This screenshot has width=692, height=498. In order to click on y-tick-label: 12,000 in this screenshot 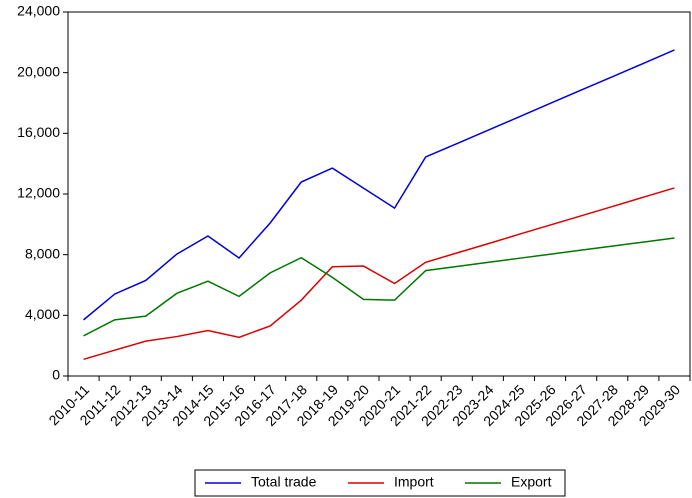, I will do `click(38, 193)`.